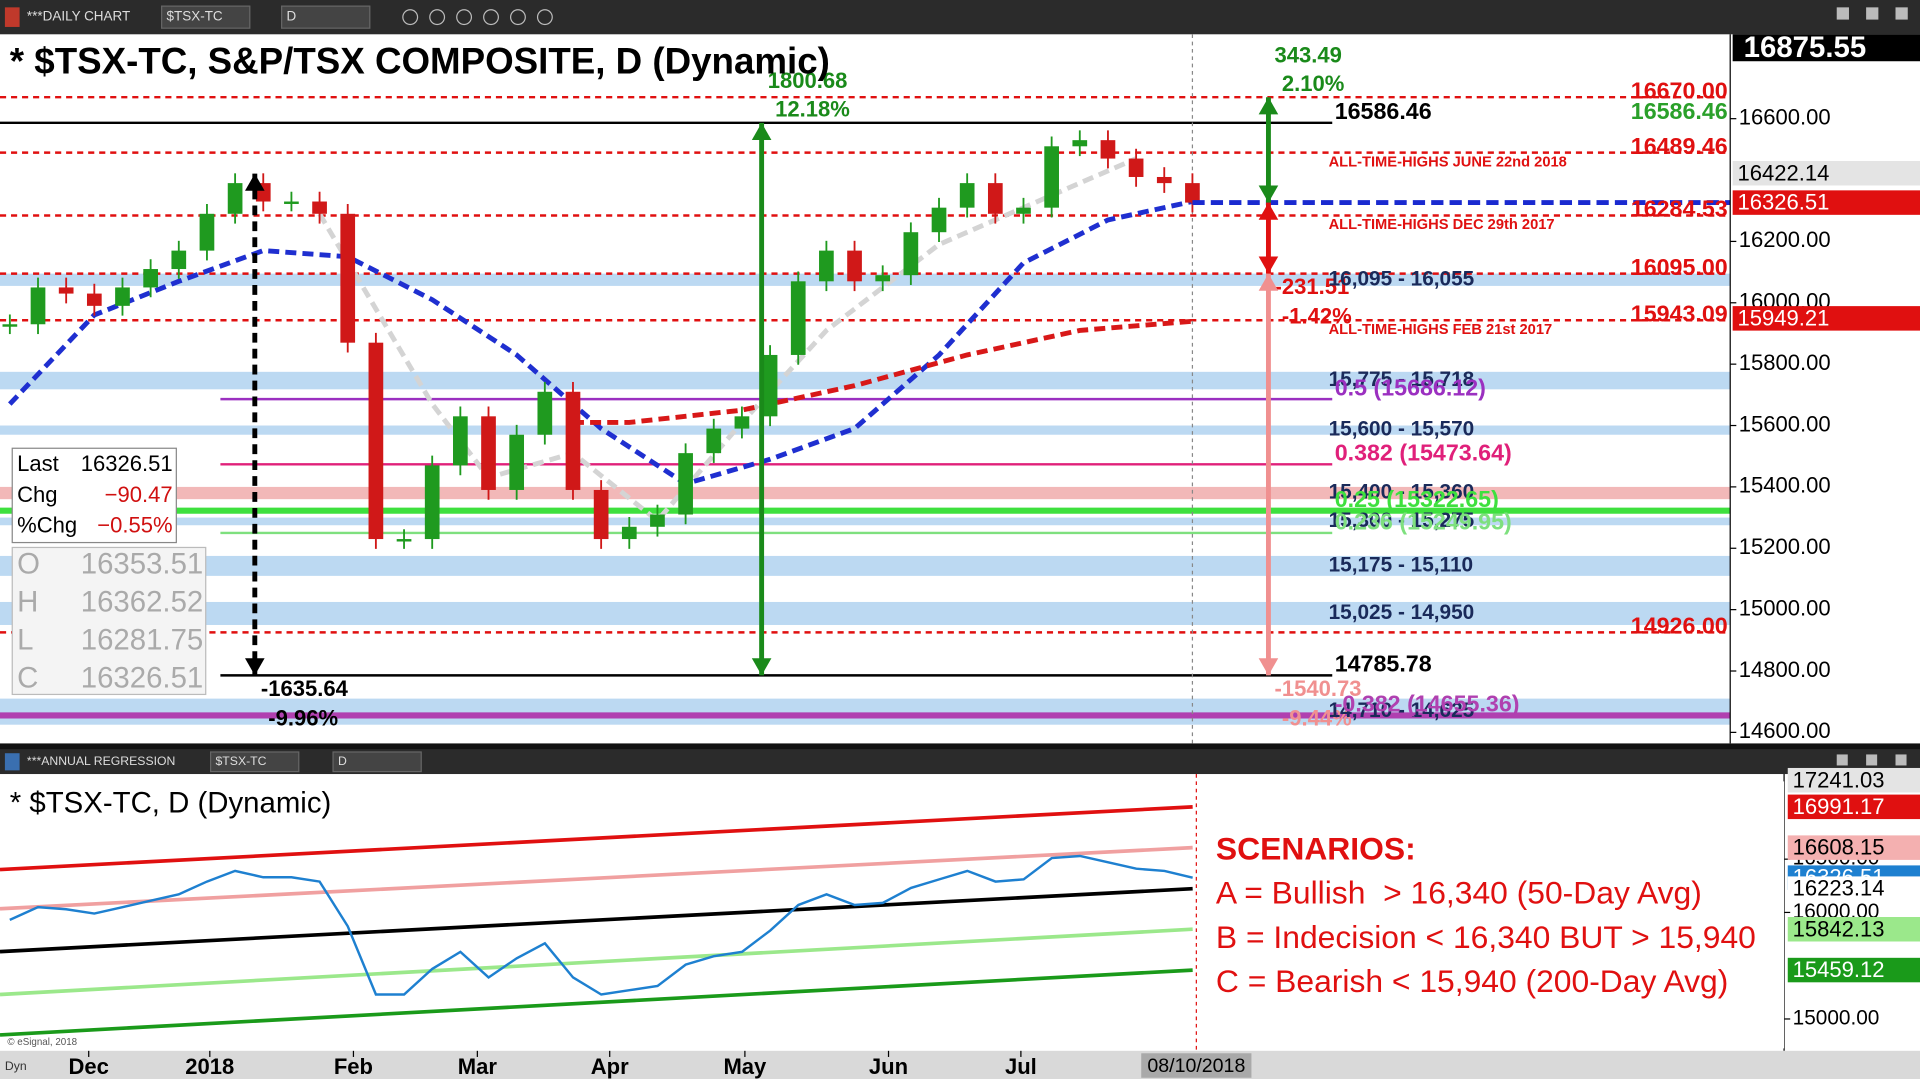 The width and height of the screenshot is (1920, 1079). I want to click on cursor-date-box, so click(1196, 1065).